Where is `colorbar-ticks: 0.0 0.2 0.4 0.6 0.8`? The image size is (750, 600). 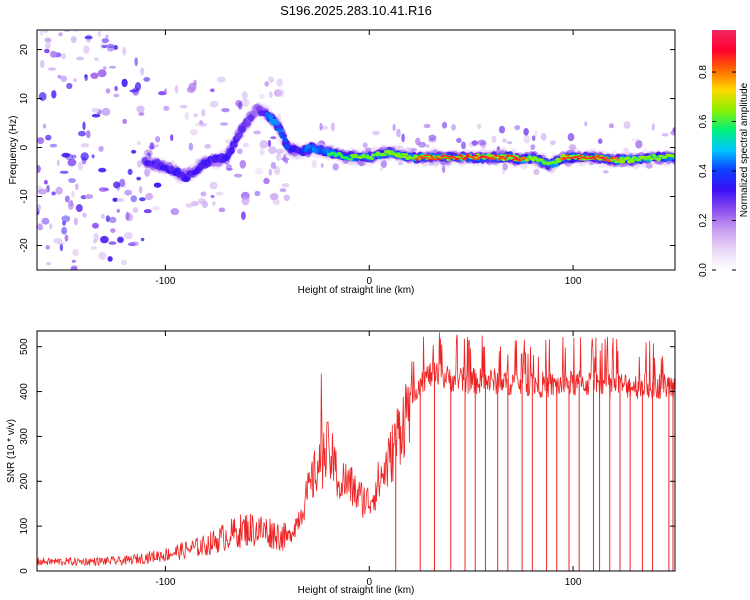 colorbar-ticks: 0.0 0.2 0.4 0.6 0.8 is located at coordinates (717, 171).